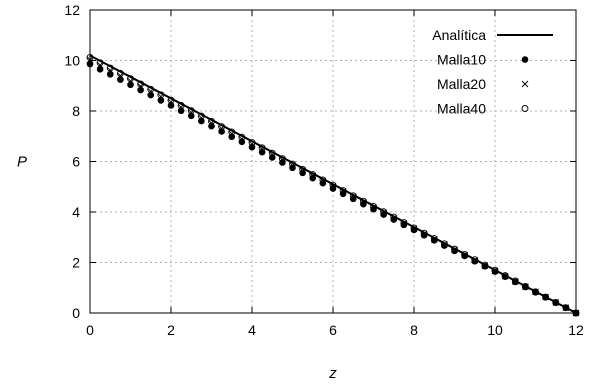 The height and width of the screenshot is (385, 594). Describe the element at coordinates (525, 59) in the screenshot. I see `legend-marker-malla10` at that location.